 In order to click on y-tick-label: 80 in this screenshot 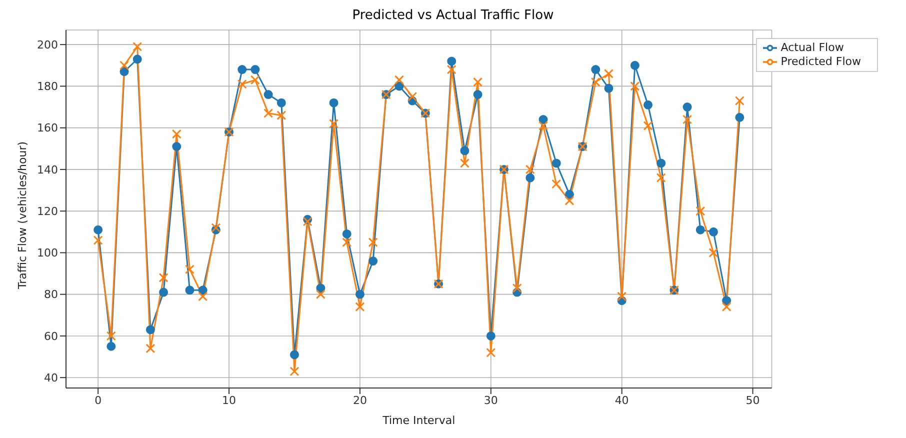, I will do `click(51, 295)`.